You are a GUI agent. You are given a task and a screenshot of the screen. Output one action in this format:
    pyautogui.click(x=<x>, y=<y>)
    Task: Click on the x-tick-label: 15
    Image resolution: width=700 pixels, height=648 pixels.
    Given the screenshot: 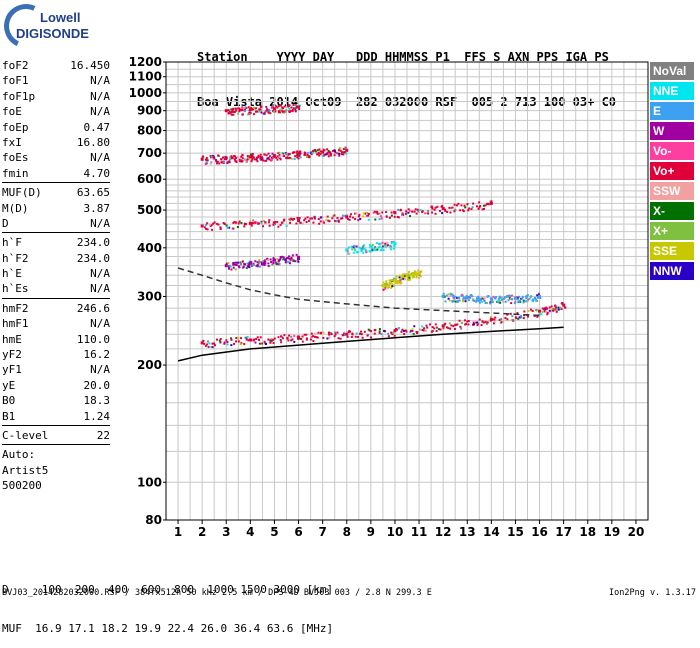 What is the action you would take?
    pyautogui.click(x=515, y=532)
    